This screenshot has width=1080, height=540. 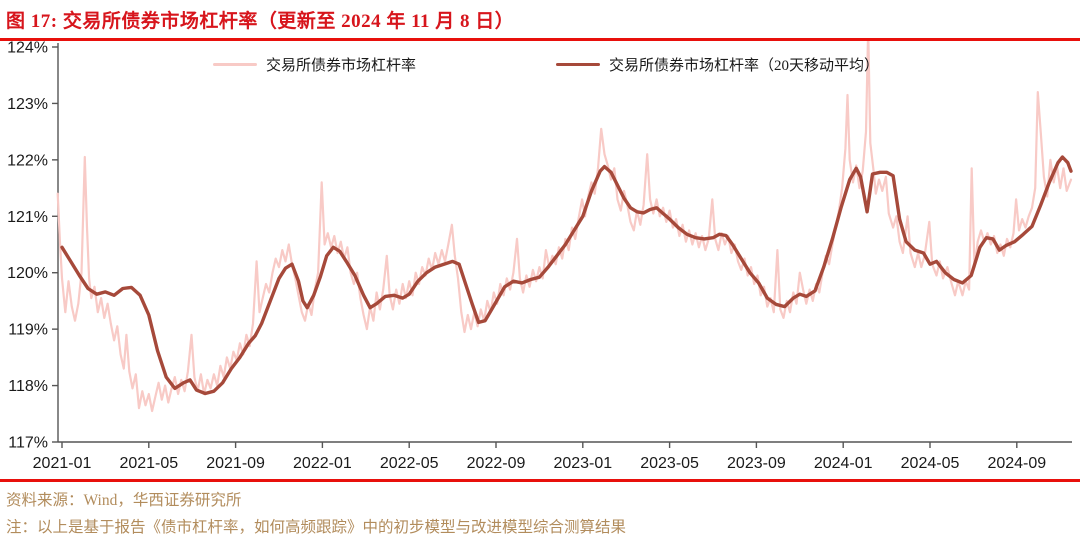 I want to click on figure-title: 图 17: 交易所债券市场杠杆率（更新至 2024 年 11 月 8 日）, so click(x=260, y=21).